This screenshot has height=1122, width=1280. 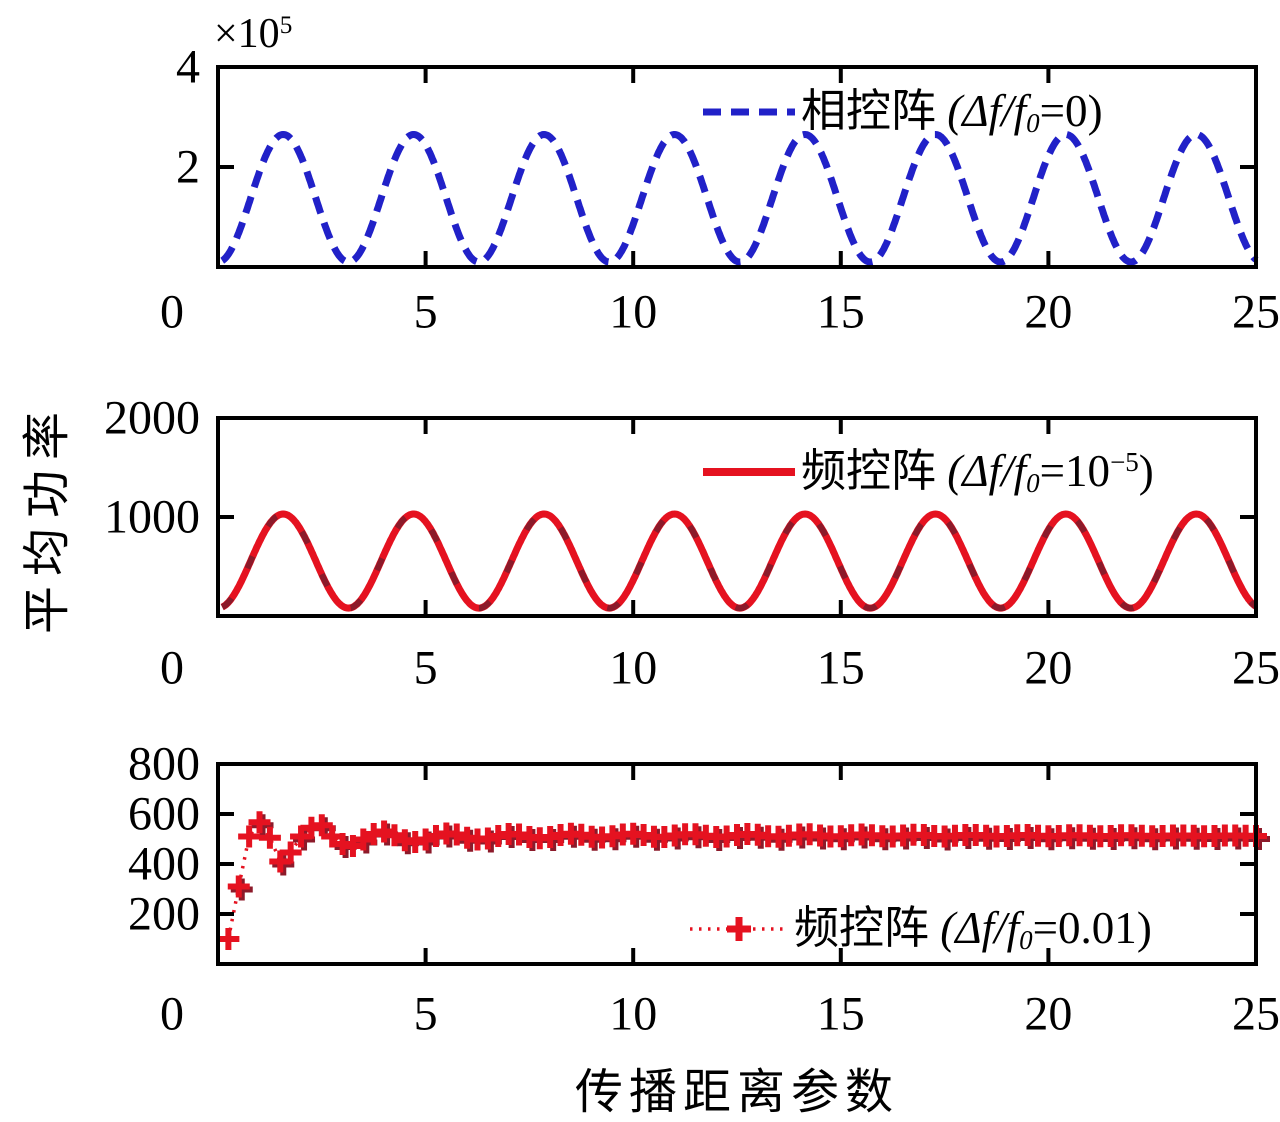 I want to click on y-tick-label: 1000, so click(x=152, y=517).